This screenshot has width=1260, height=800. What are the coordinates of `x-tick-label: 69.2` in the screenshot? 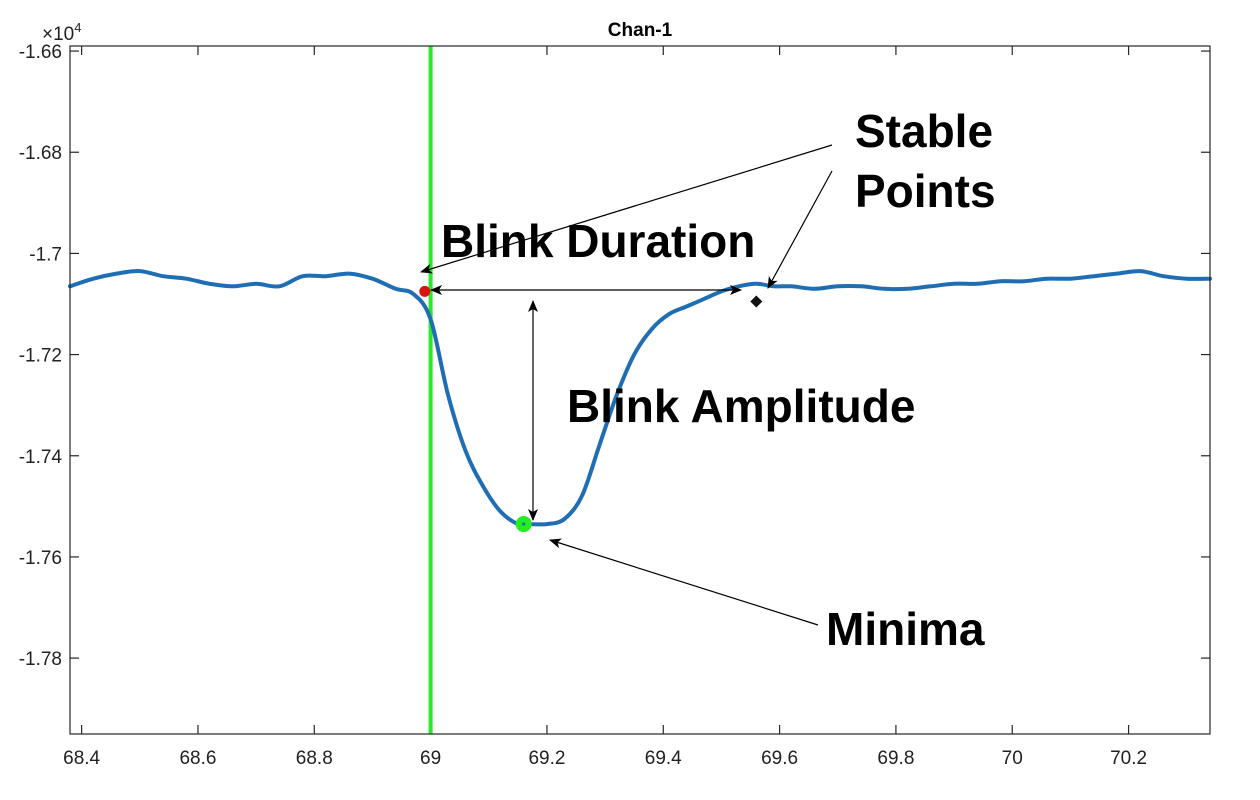 It's located at (546, 758).